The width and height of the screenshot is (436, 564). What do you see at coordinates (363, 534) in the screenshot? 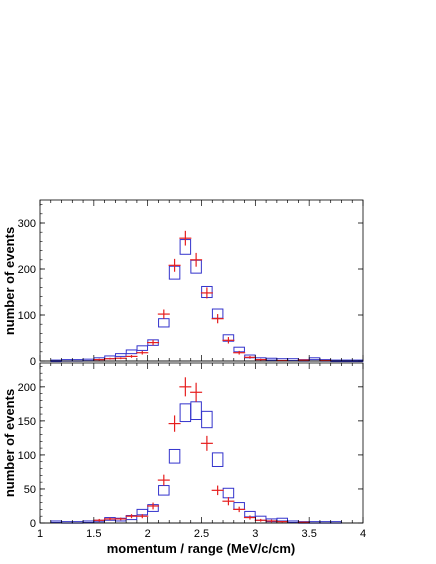
I see `x-tick-label-6: 4` at bounding box center [363, 534].